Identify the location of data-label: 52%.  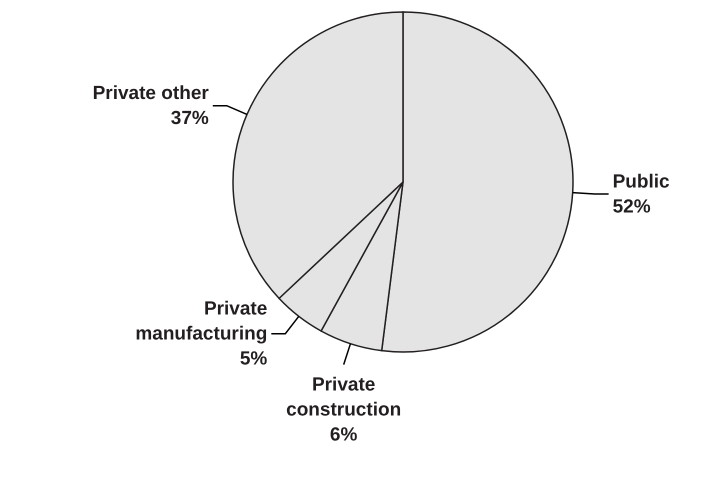
(631, 207).